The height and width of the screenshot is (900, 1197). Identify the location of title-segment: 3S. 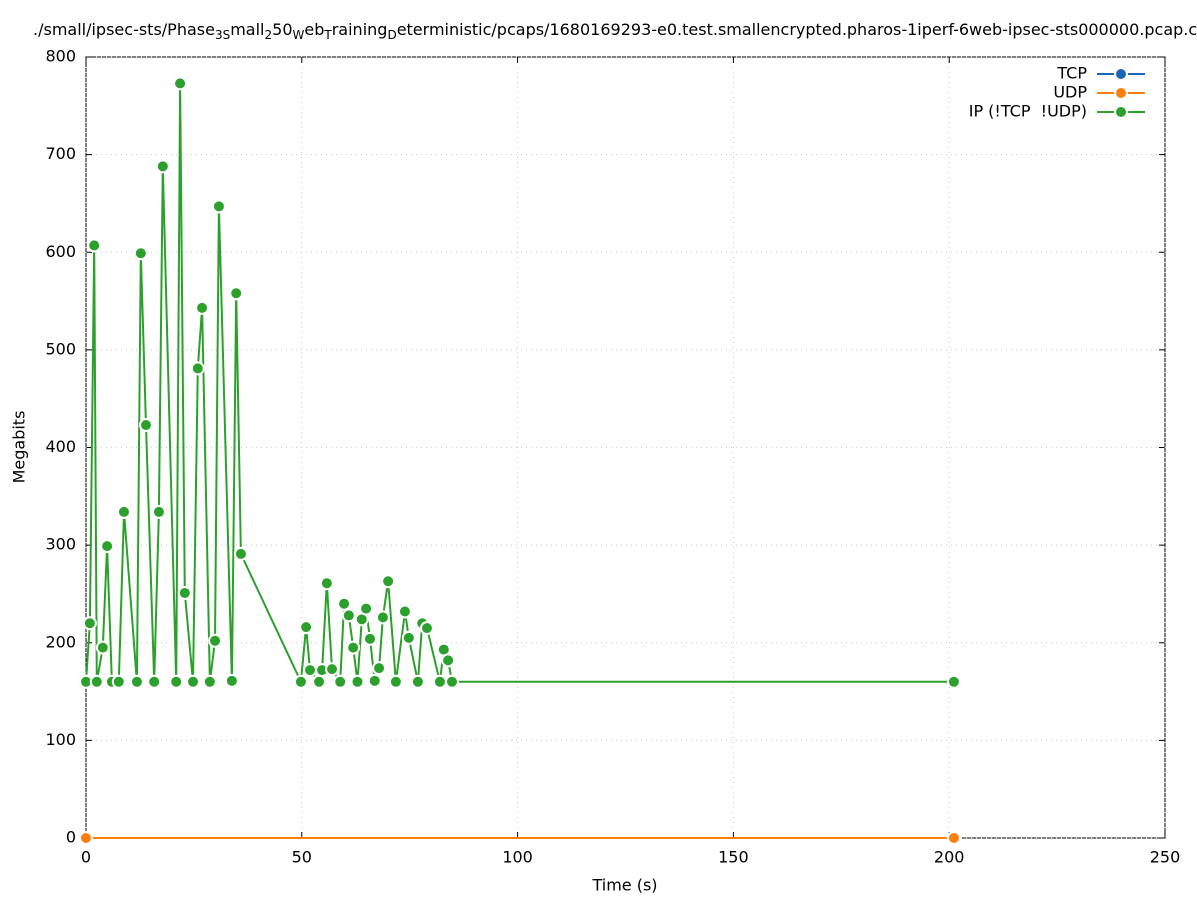
(222, 35).